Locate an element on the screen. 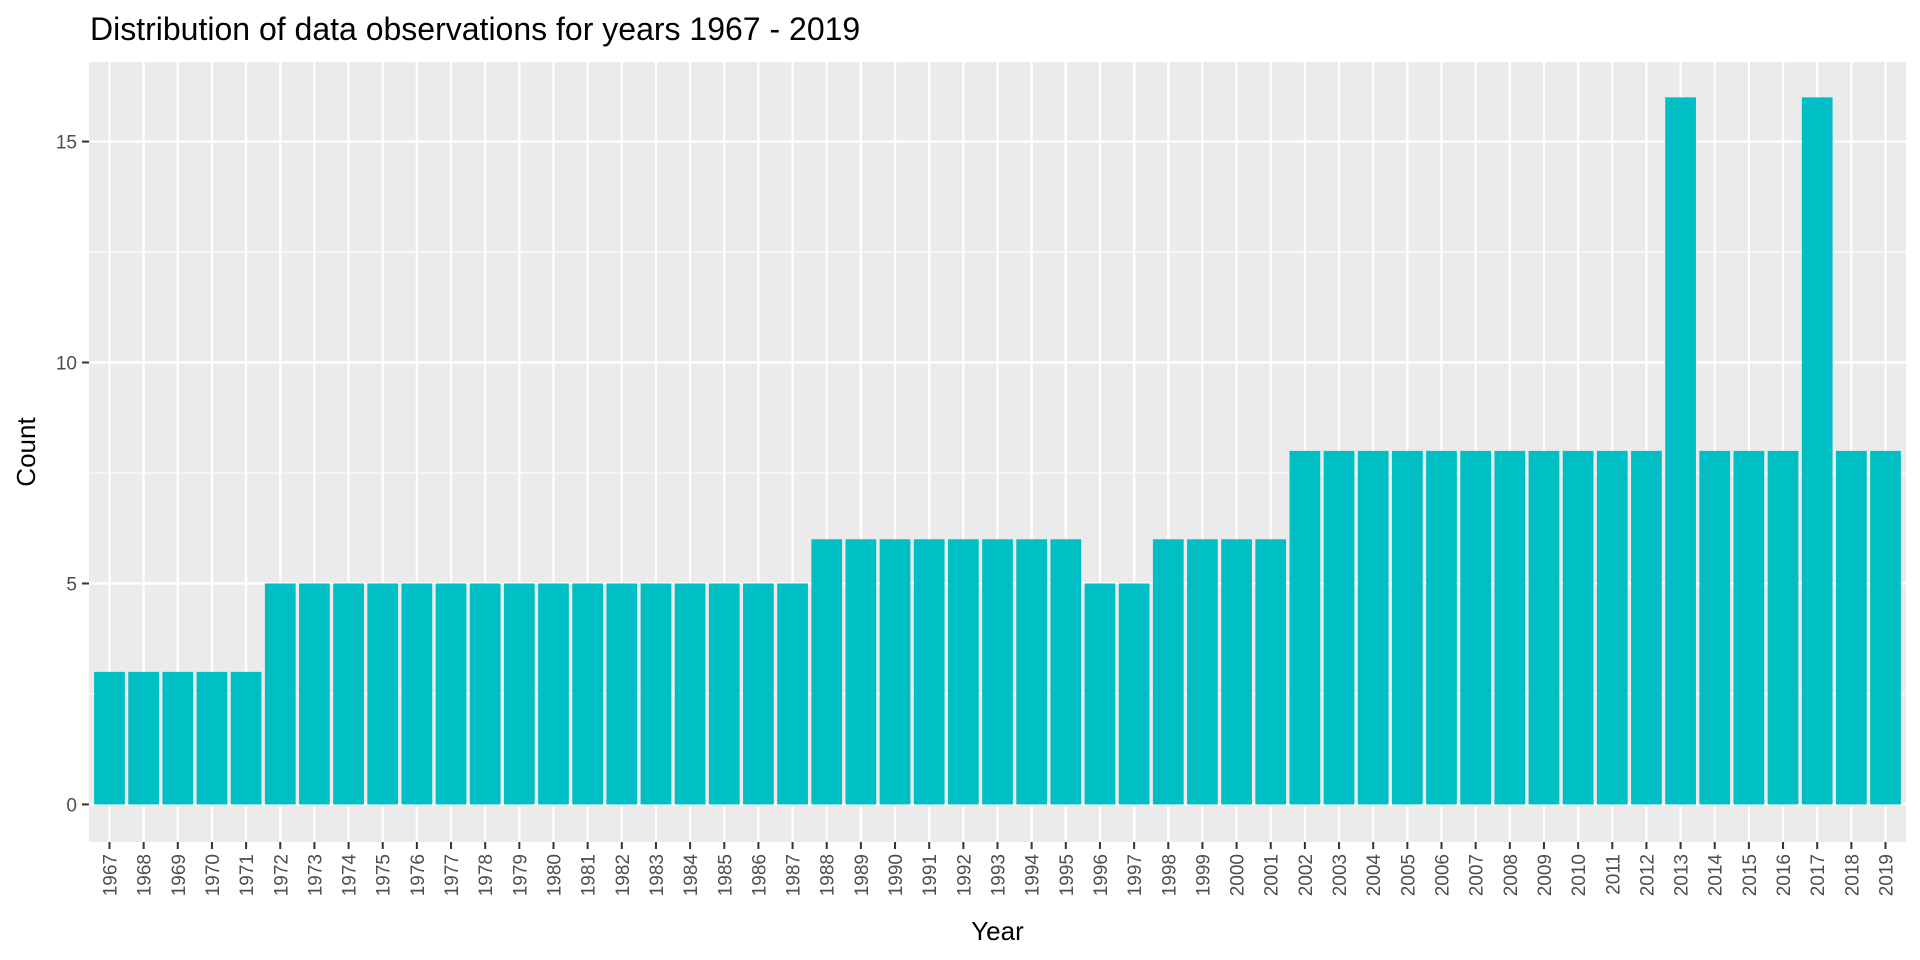 The image size is (1920, 960). x-tick-label: 1996 is located at coordinates (1101, 875).